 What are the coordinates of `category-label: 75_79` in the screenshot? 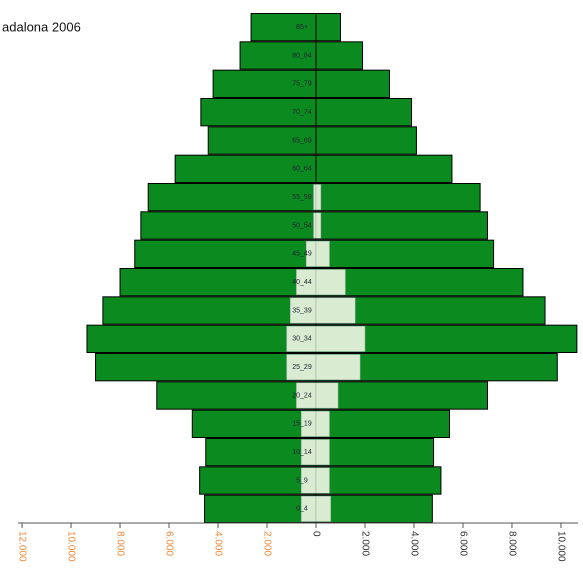 It's located at (302, 84).